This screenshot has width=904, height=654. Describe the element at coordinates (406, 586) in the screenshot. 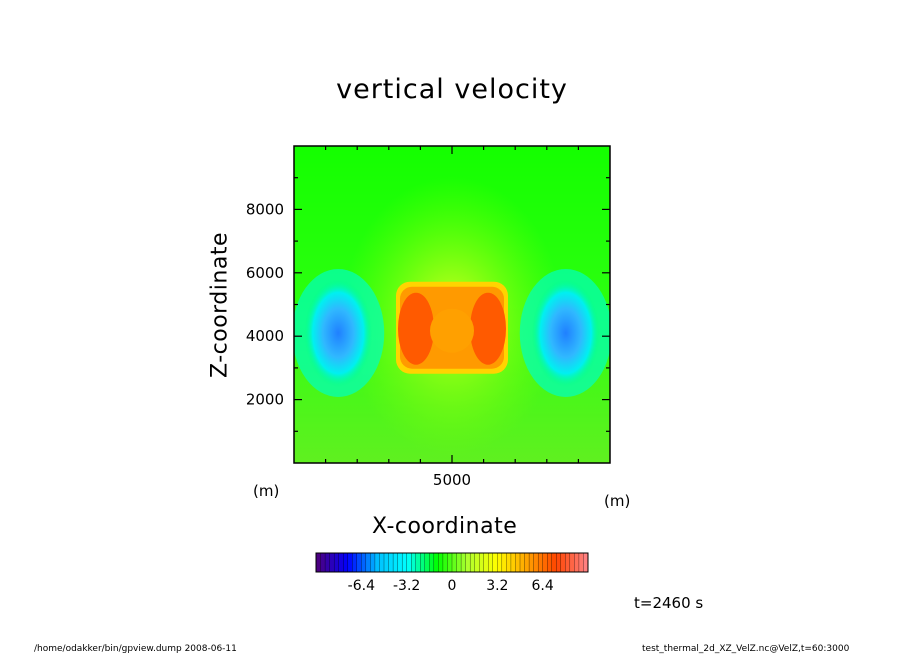

I see `colorbar-tick-label: -3.2` at that location.